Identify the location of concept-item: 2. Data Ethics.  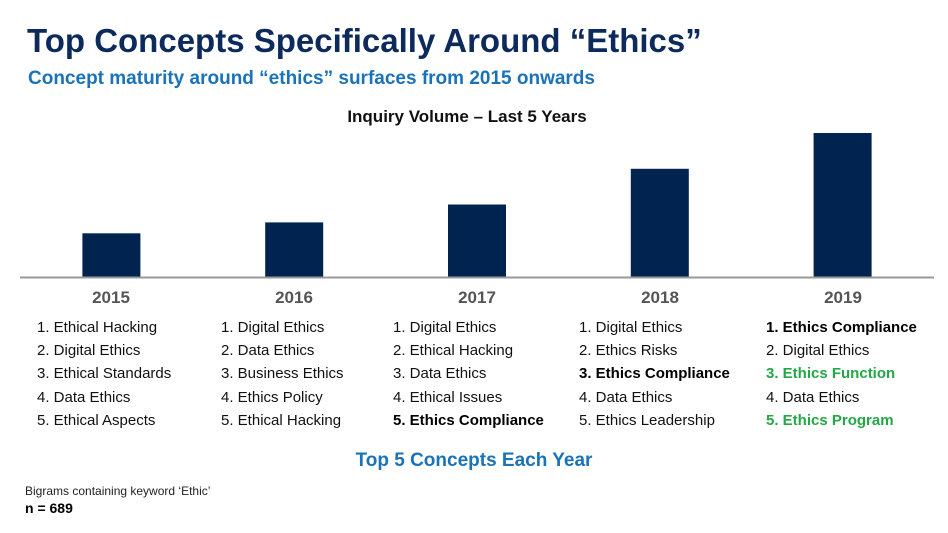
(268, 351).